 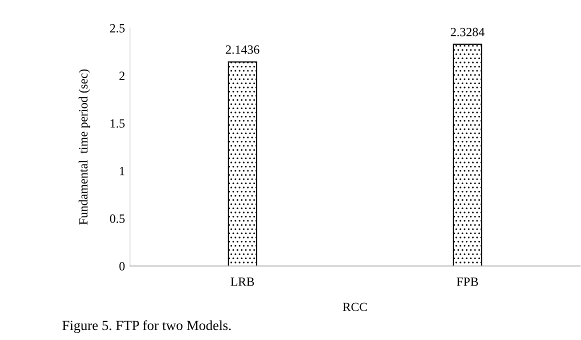 What do you see at coordinates (117, 28) in the screenshot?
I see `y-tick-label: 2.5` at bounding box center [117, 28].